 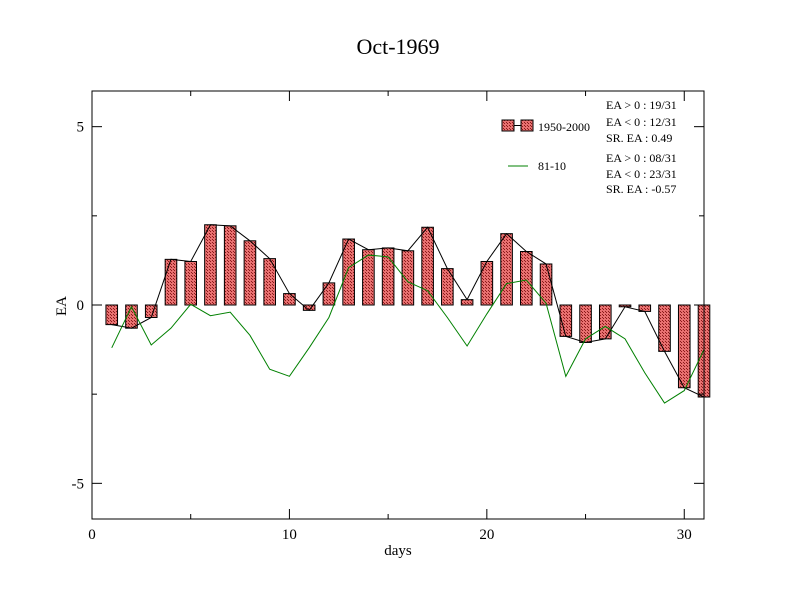 What do you see at coordinates (81, 128) in the screenshot?
I see `y-tick-label: 5` at bounding box center [81, 128].